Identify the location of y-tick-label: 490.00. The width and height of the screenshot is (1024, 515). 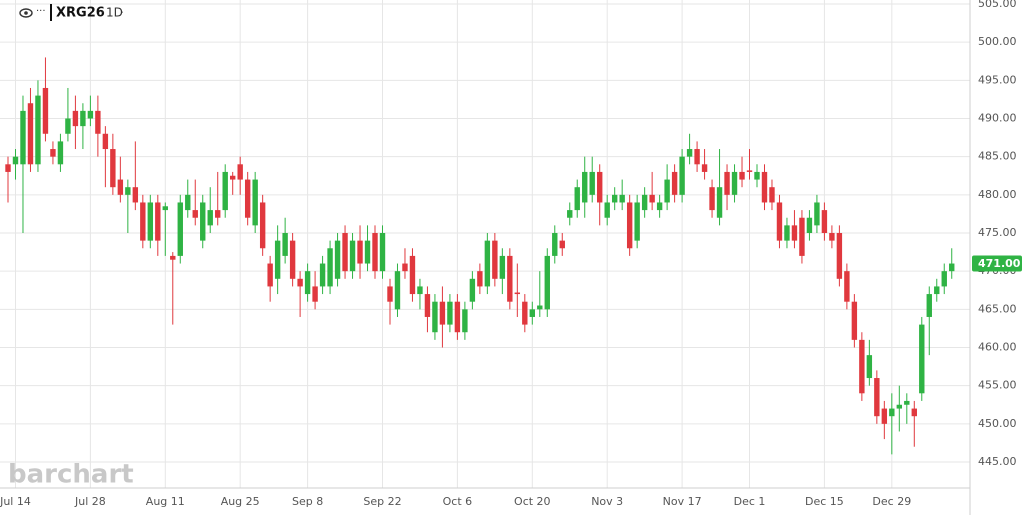
(997, 118).